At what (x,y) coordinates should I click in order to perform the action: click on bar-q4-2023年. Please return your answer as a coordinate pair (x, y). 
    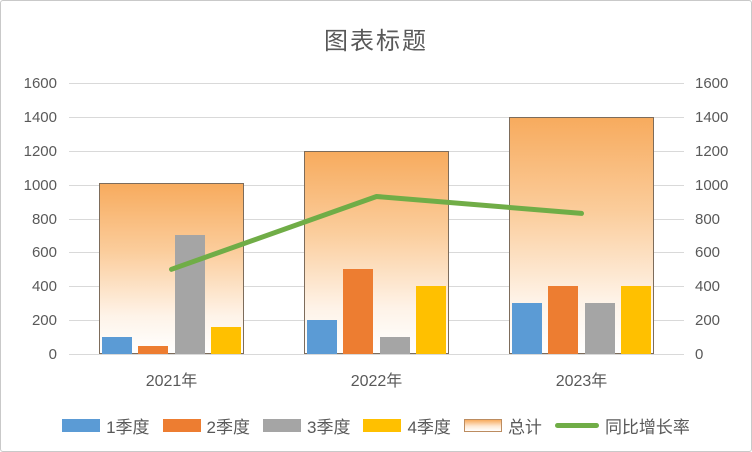
    Looking at the image, I should click on (635, 320).